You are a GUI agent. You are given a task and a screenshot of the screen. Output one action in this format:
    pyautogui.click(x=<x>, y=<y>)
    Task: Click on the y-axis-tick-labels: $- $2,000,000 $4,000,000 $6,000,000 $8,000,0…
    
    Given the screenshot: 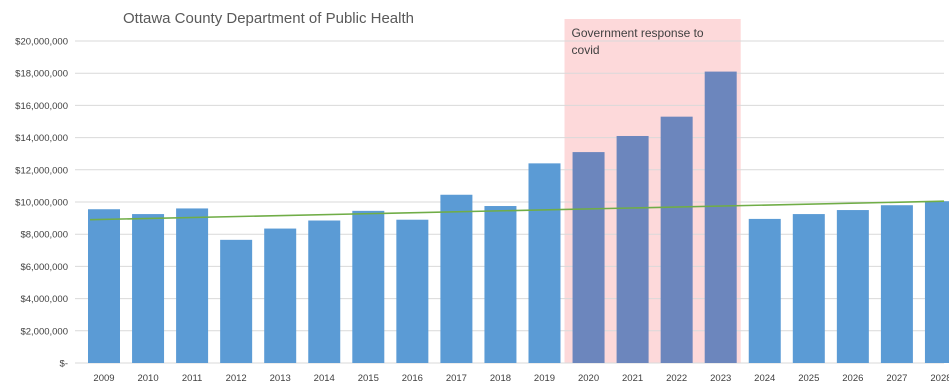 What is the action you would take?
    pyautogui.click(x=41, y=203)
    